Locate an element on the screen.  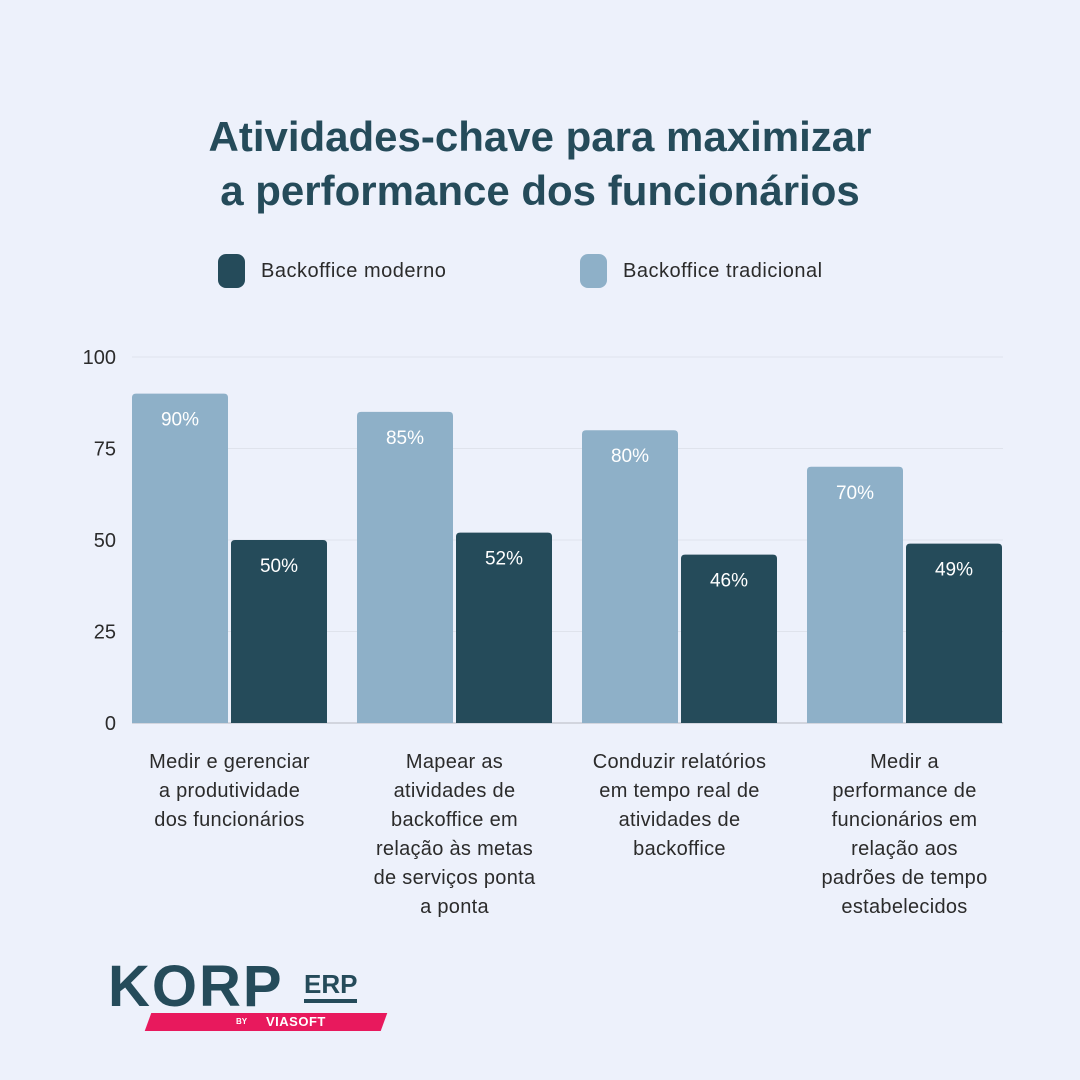
y-tick-label-50: 50 is located at coordinates (105, 541).